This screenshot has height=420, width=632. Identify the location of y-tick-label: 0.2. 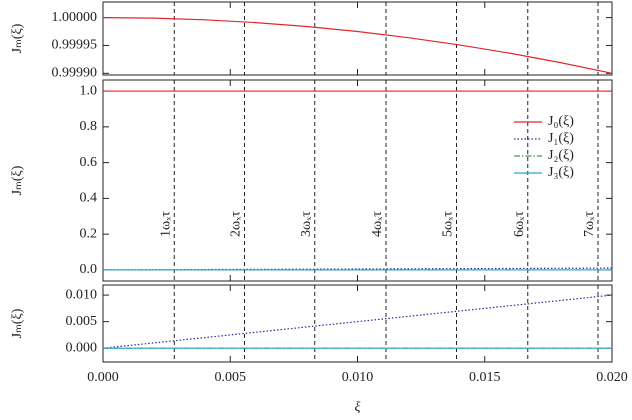
(89, 233).